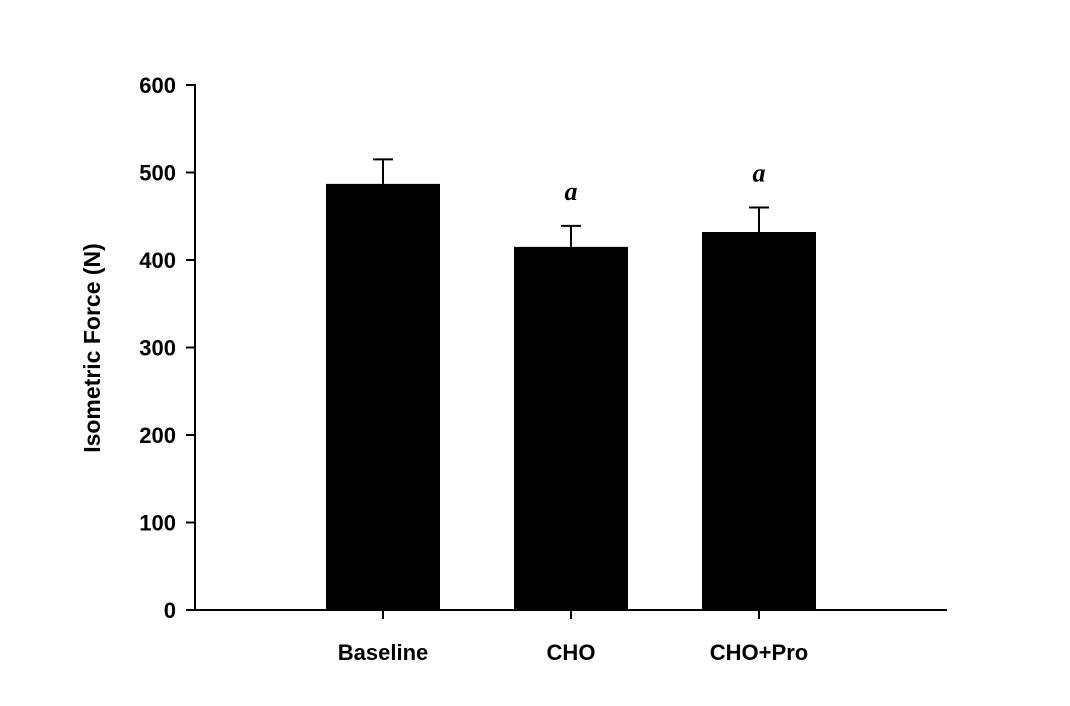 The height and width of the screenshot is (706, 1070). What do you see at coordinates (157, 85) in the screenshot?
I see `y-tick-label: 600` at bounding box center [157, 85].